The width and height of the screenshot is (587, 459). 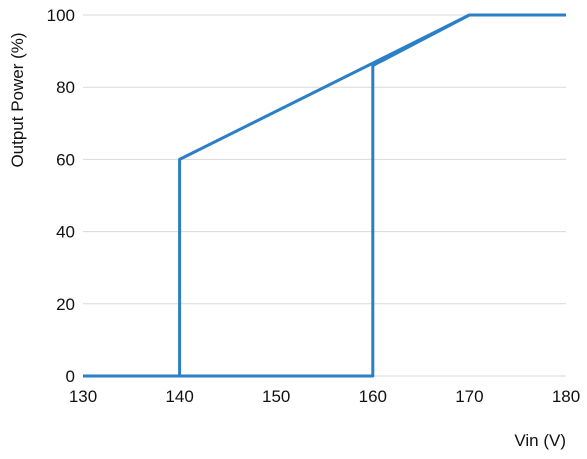 What do you see at coordinates (65, 232) in the screenshot?
I see `y-tick-label: 40` at bounding box center [65, 232].